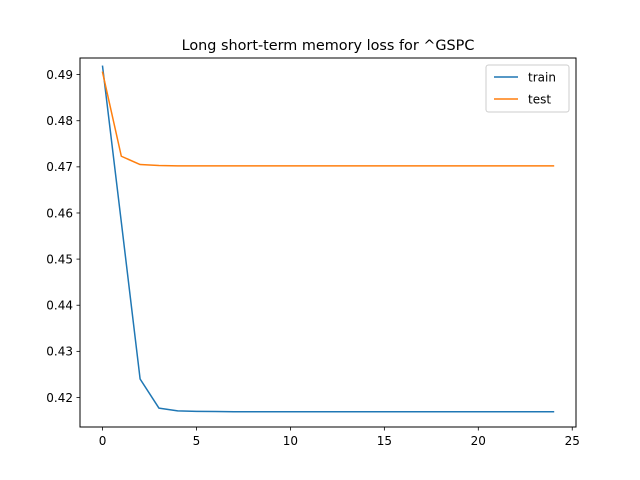  What do you see at coordinates (59, 259) in the screenshot?
I see `y-tick-label: 0.45` at bounding box center [59, 259].